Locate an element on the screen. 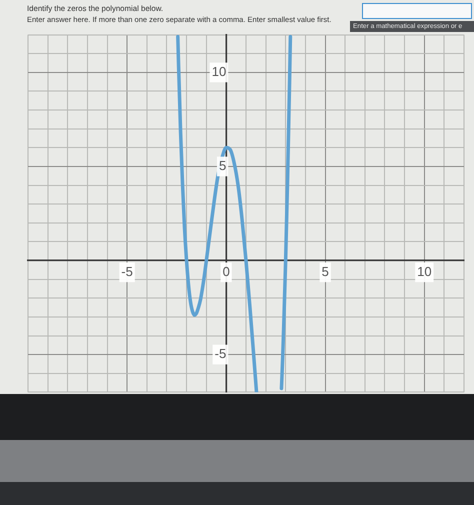  y-tick-label: -5 is located at coordinates (220, 354).